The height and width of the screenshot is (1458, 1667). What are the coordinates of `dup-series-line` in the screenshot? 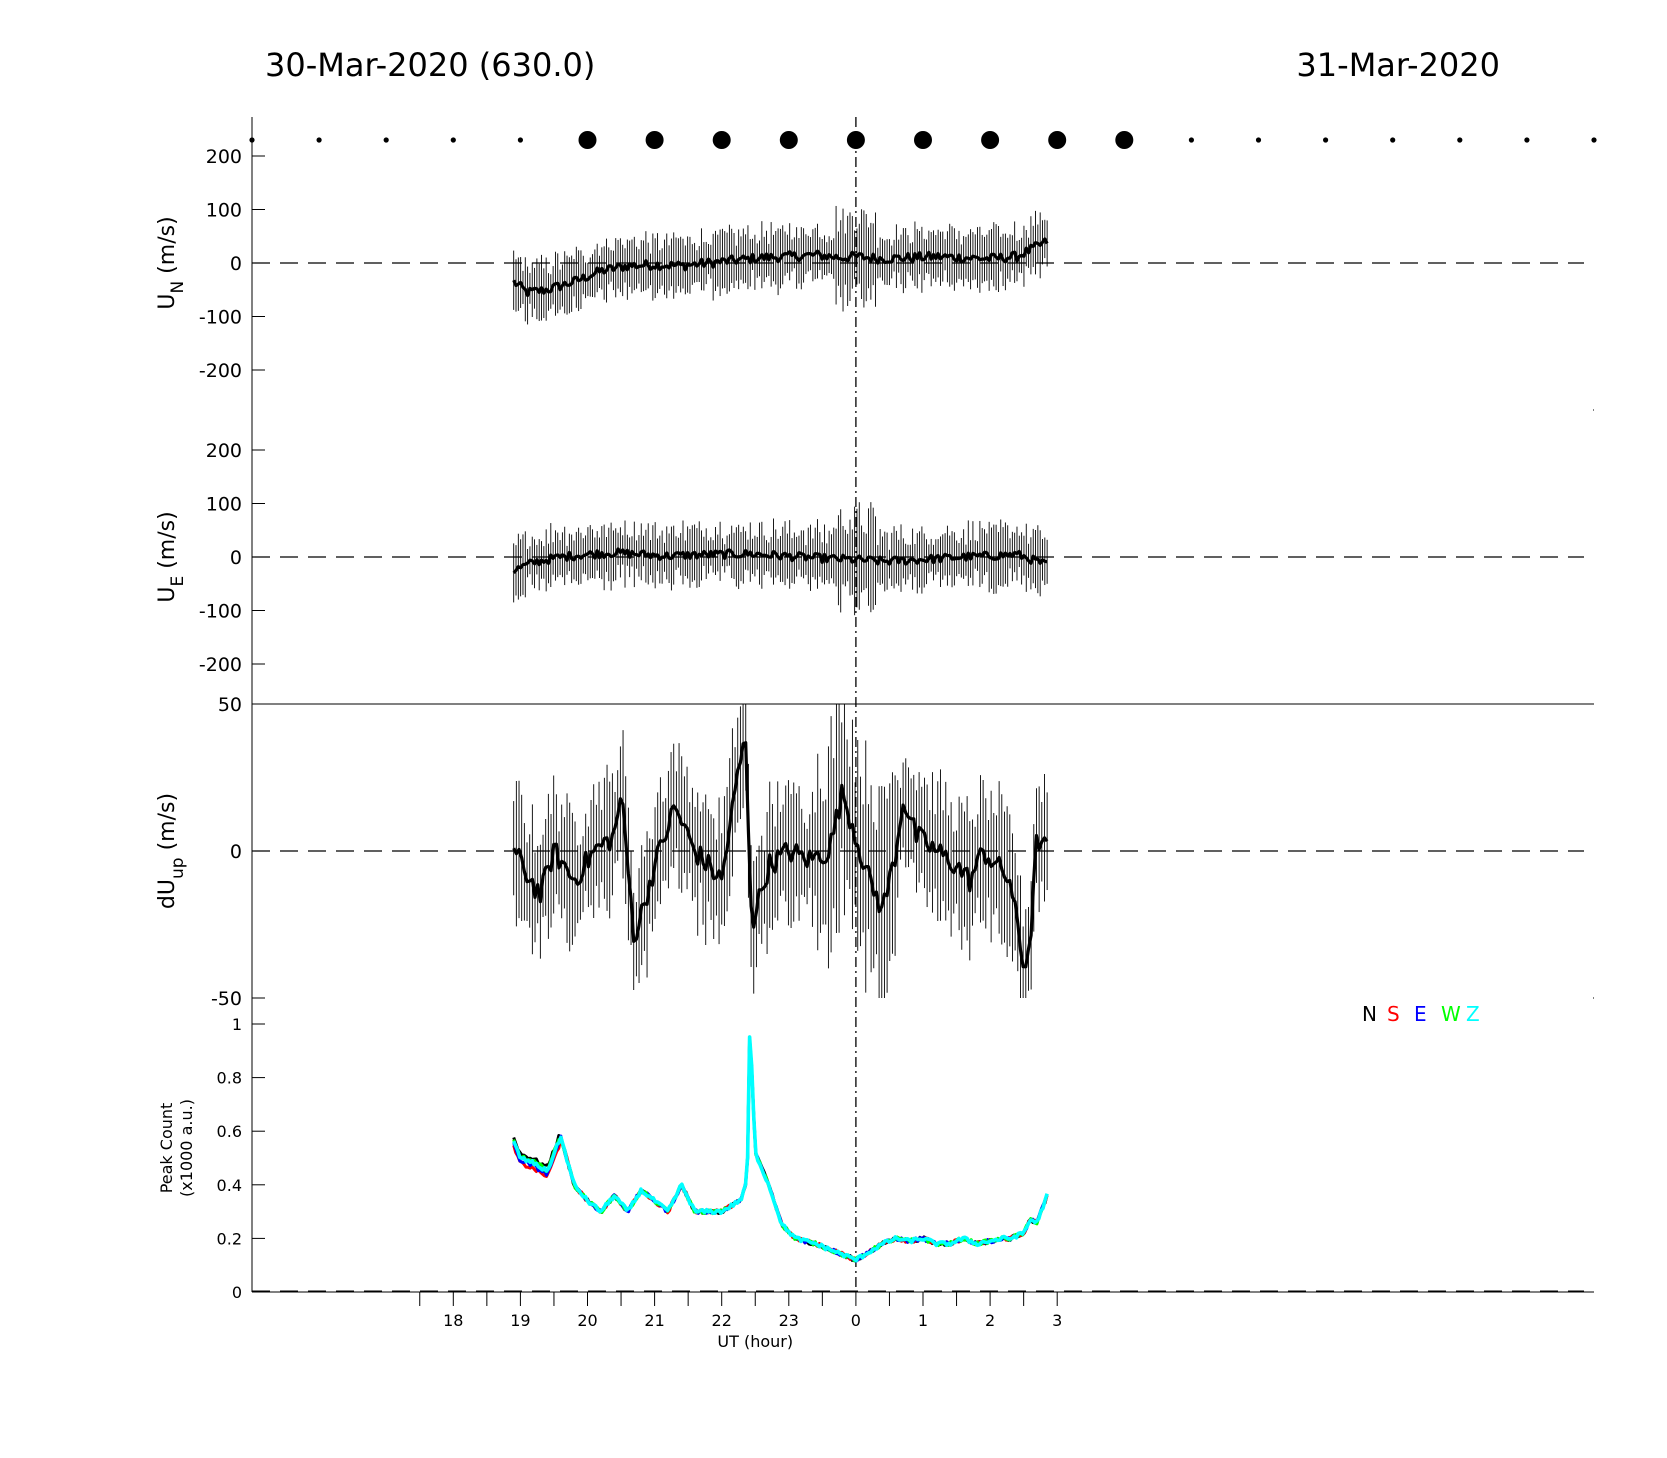 It's located at (780, 855).